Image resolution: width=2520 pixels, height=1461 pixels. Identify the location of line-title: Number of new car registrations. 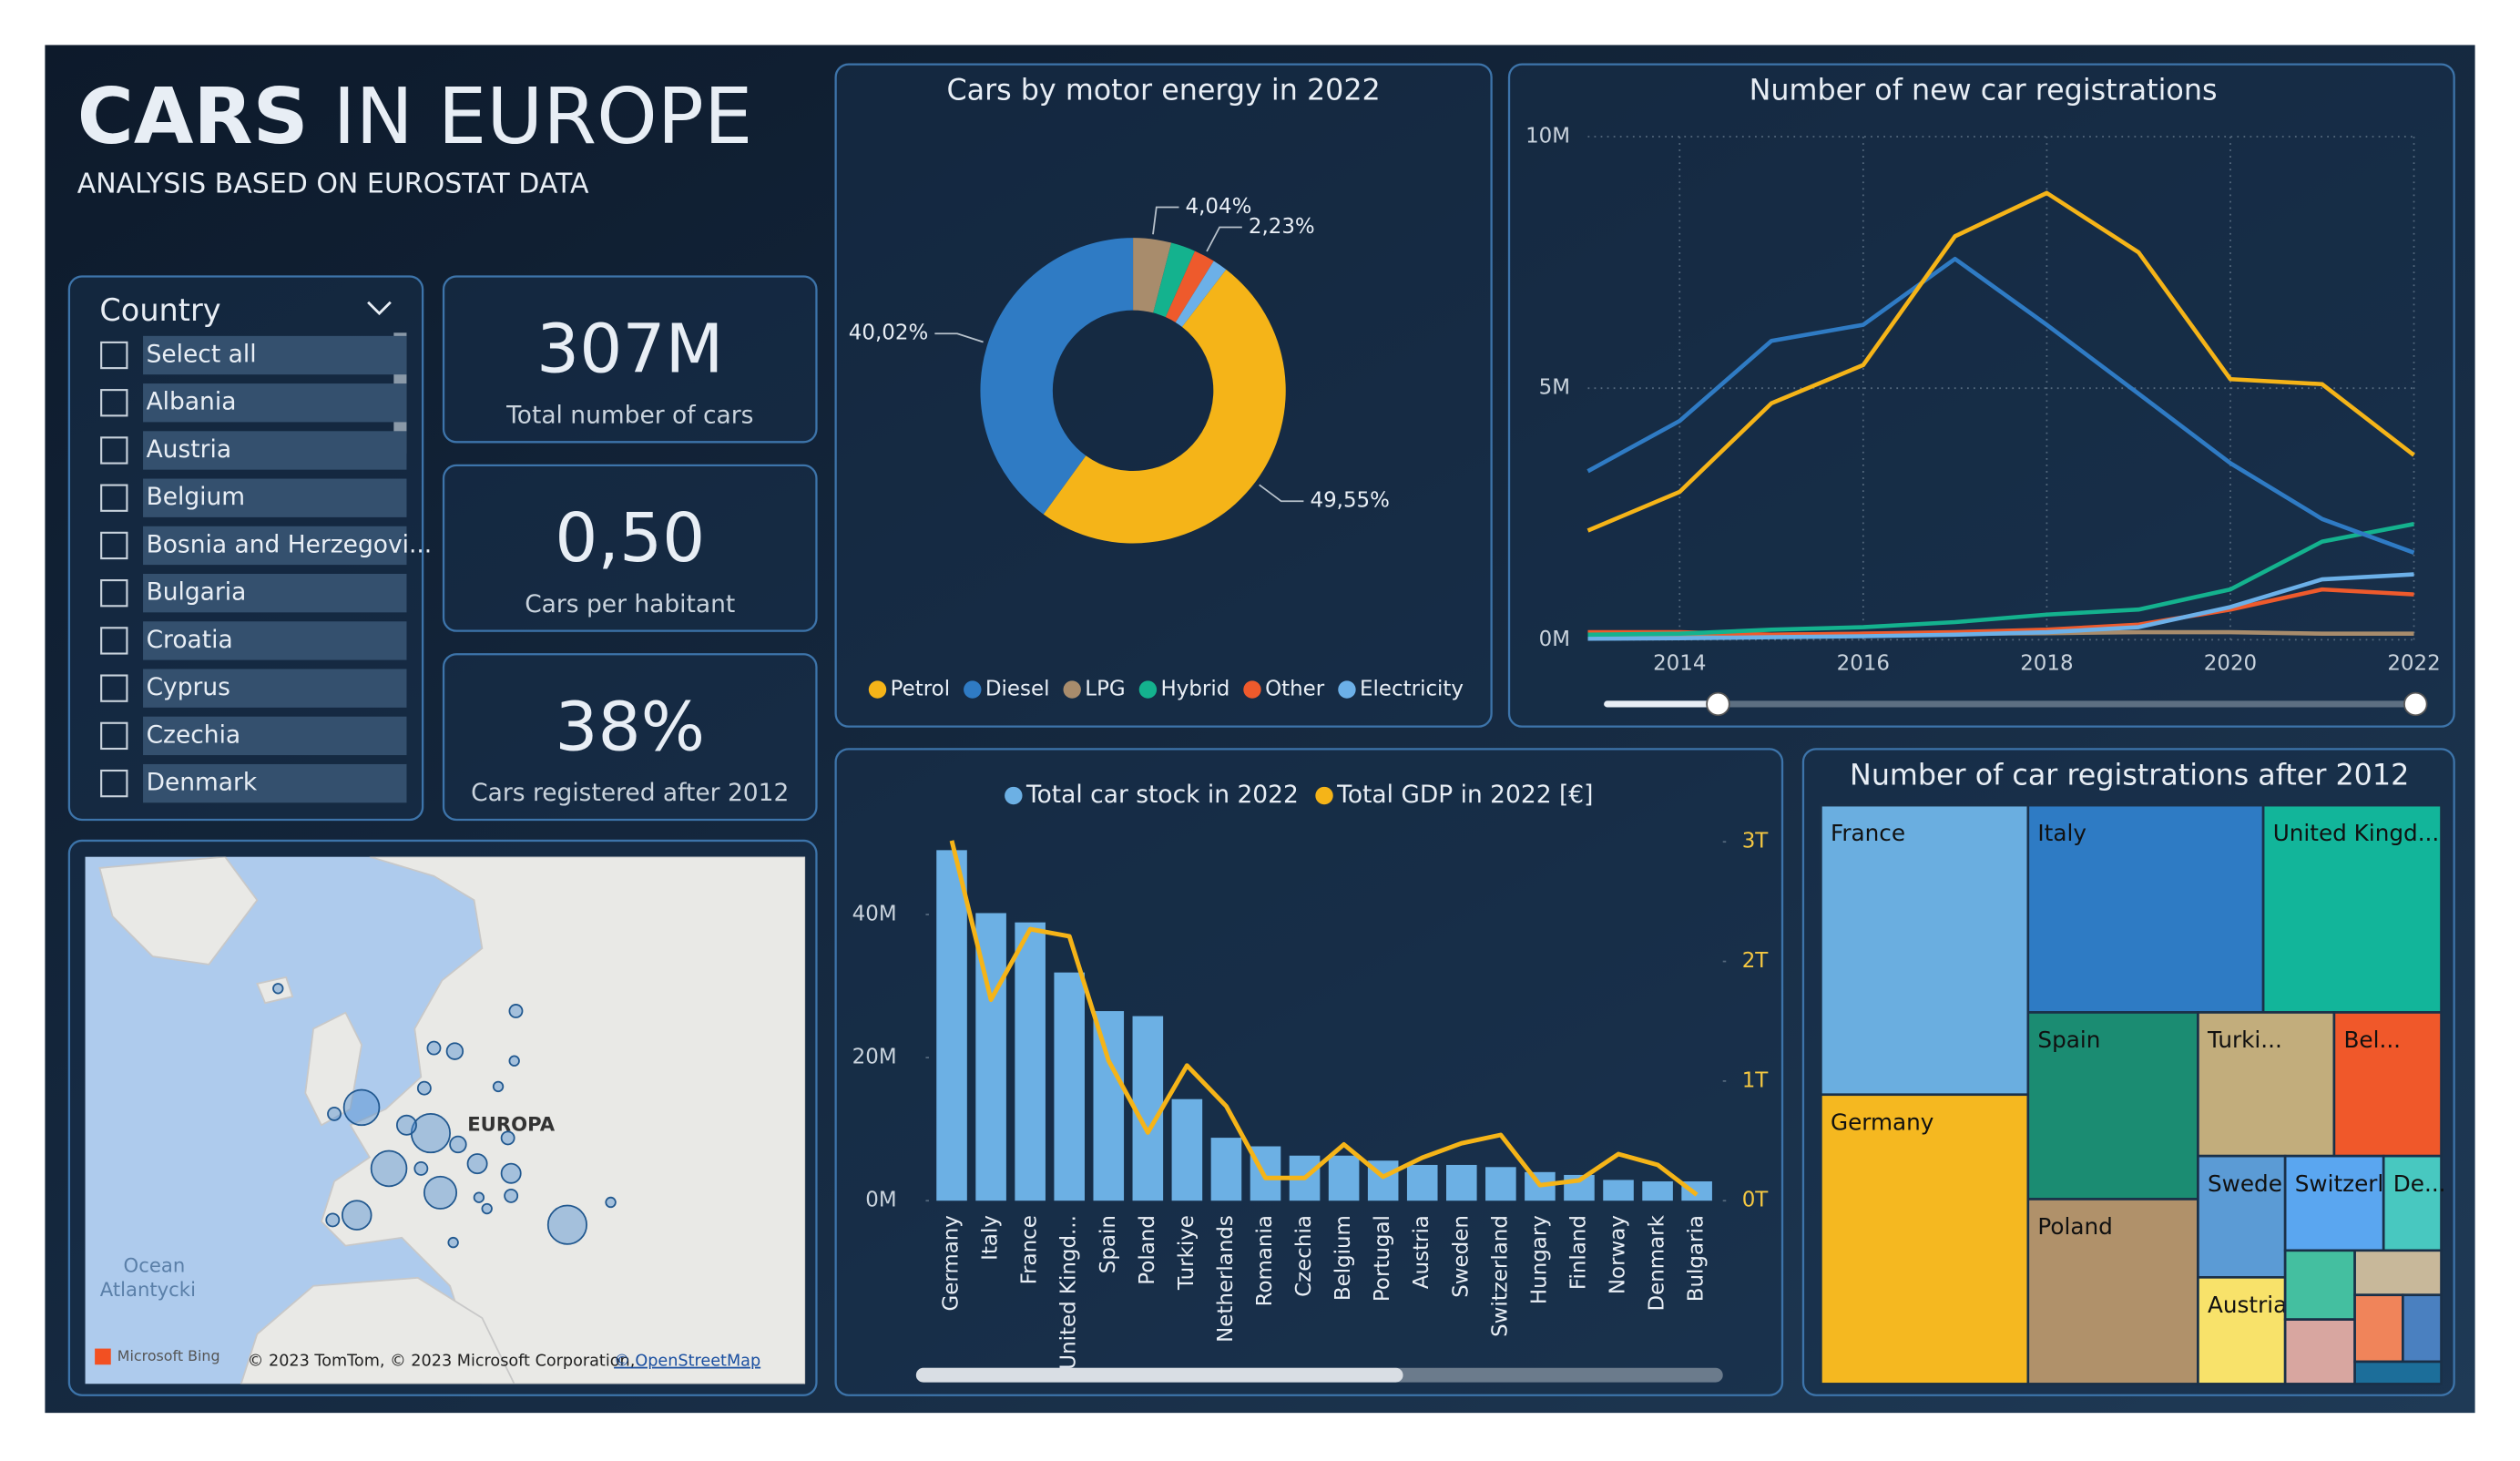
(1984, 91).